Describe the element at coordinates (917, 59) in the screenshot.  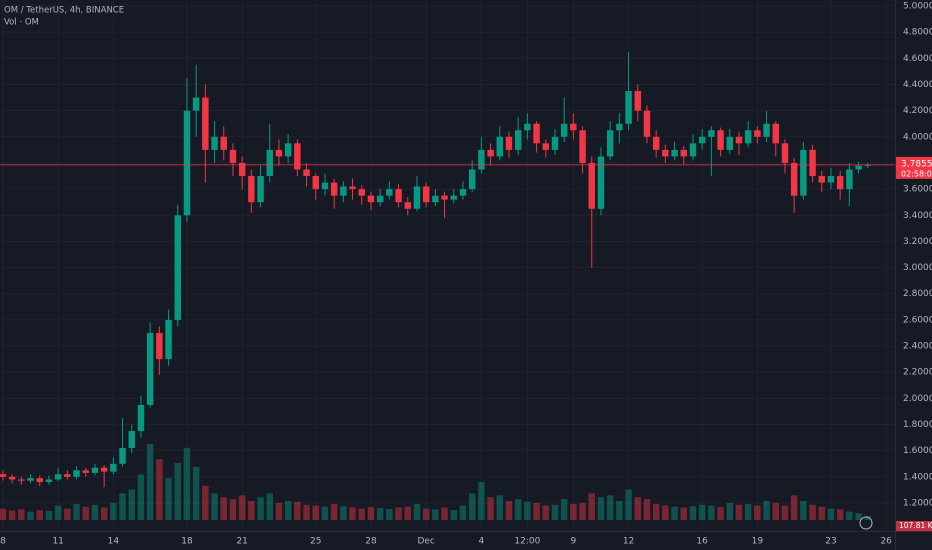
I see `y-tick-label: 4.6000` at that location.